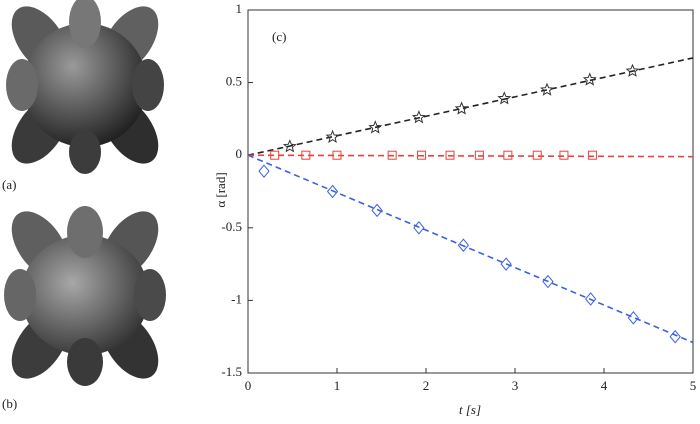 This screenshot has width=700, height=424. Describe the element at coordinates (604, 385) in the screenshot. I see `x-tick-label: 4` at that location.